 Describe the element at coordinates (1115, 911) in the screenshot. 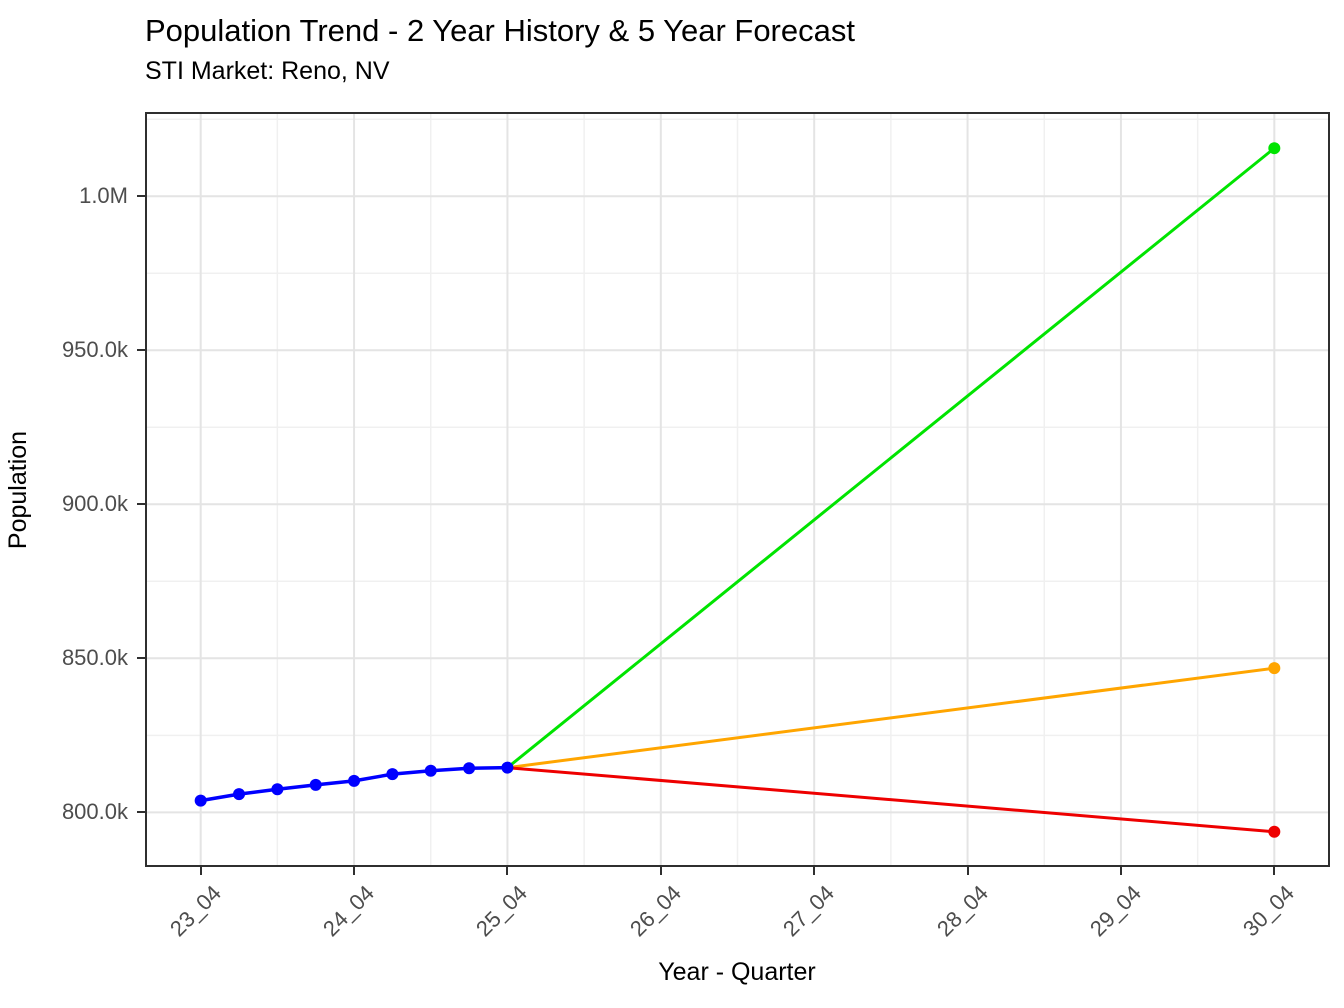

I see `x-tick-label: 29_04` at that location.